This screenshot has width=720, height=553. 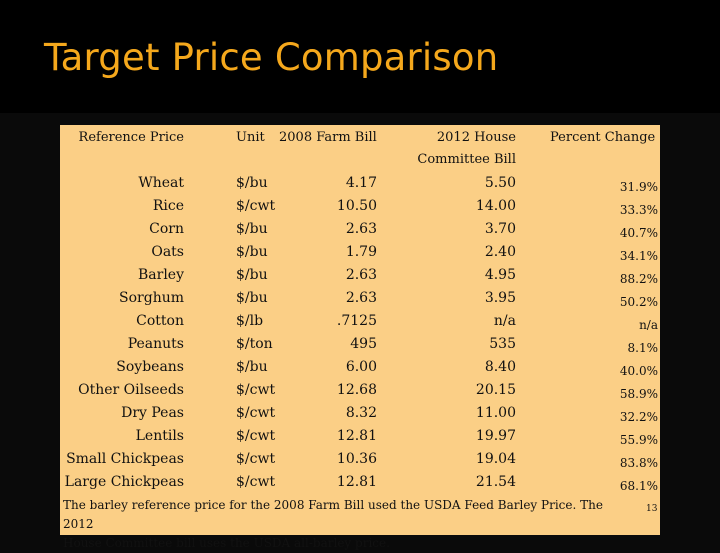 I want to click on cell-crop: Corn, so click(x=166, y=229).